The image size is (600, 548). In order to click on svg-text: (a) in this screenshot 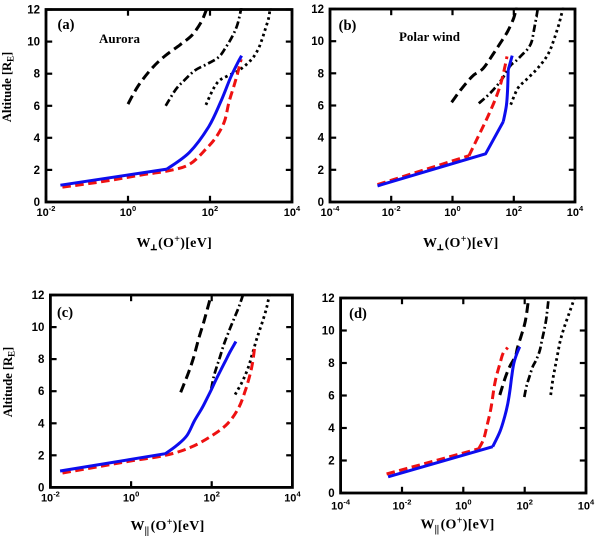, I will do `click(66, 25)`.